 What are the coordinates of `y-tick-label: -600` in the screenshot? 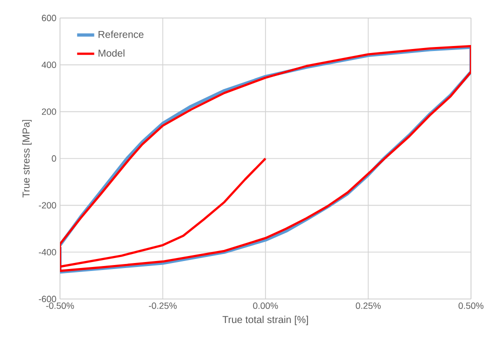 It's located at (47, 299).